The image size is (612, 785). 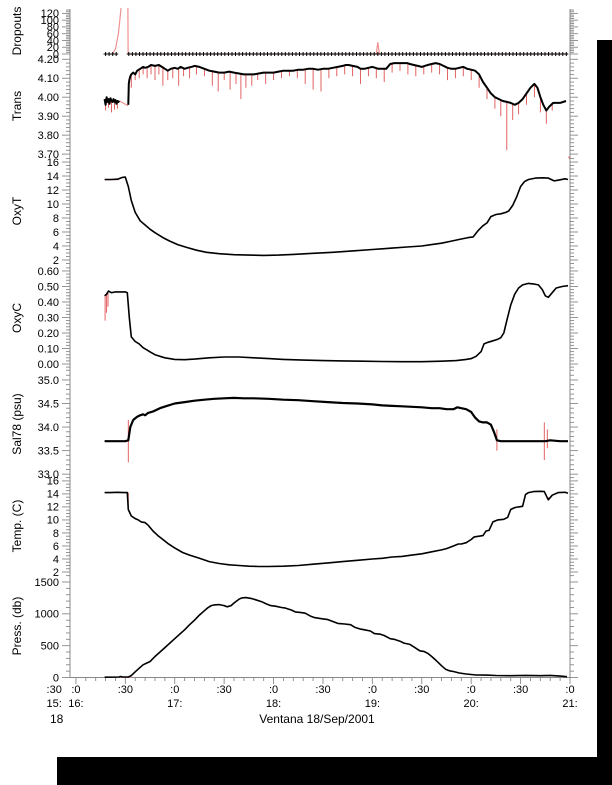 I want to click on y-ticks-press, so click(x=320, y=626).